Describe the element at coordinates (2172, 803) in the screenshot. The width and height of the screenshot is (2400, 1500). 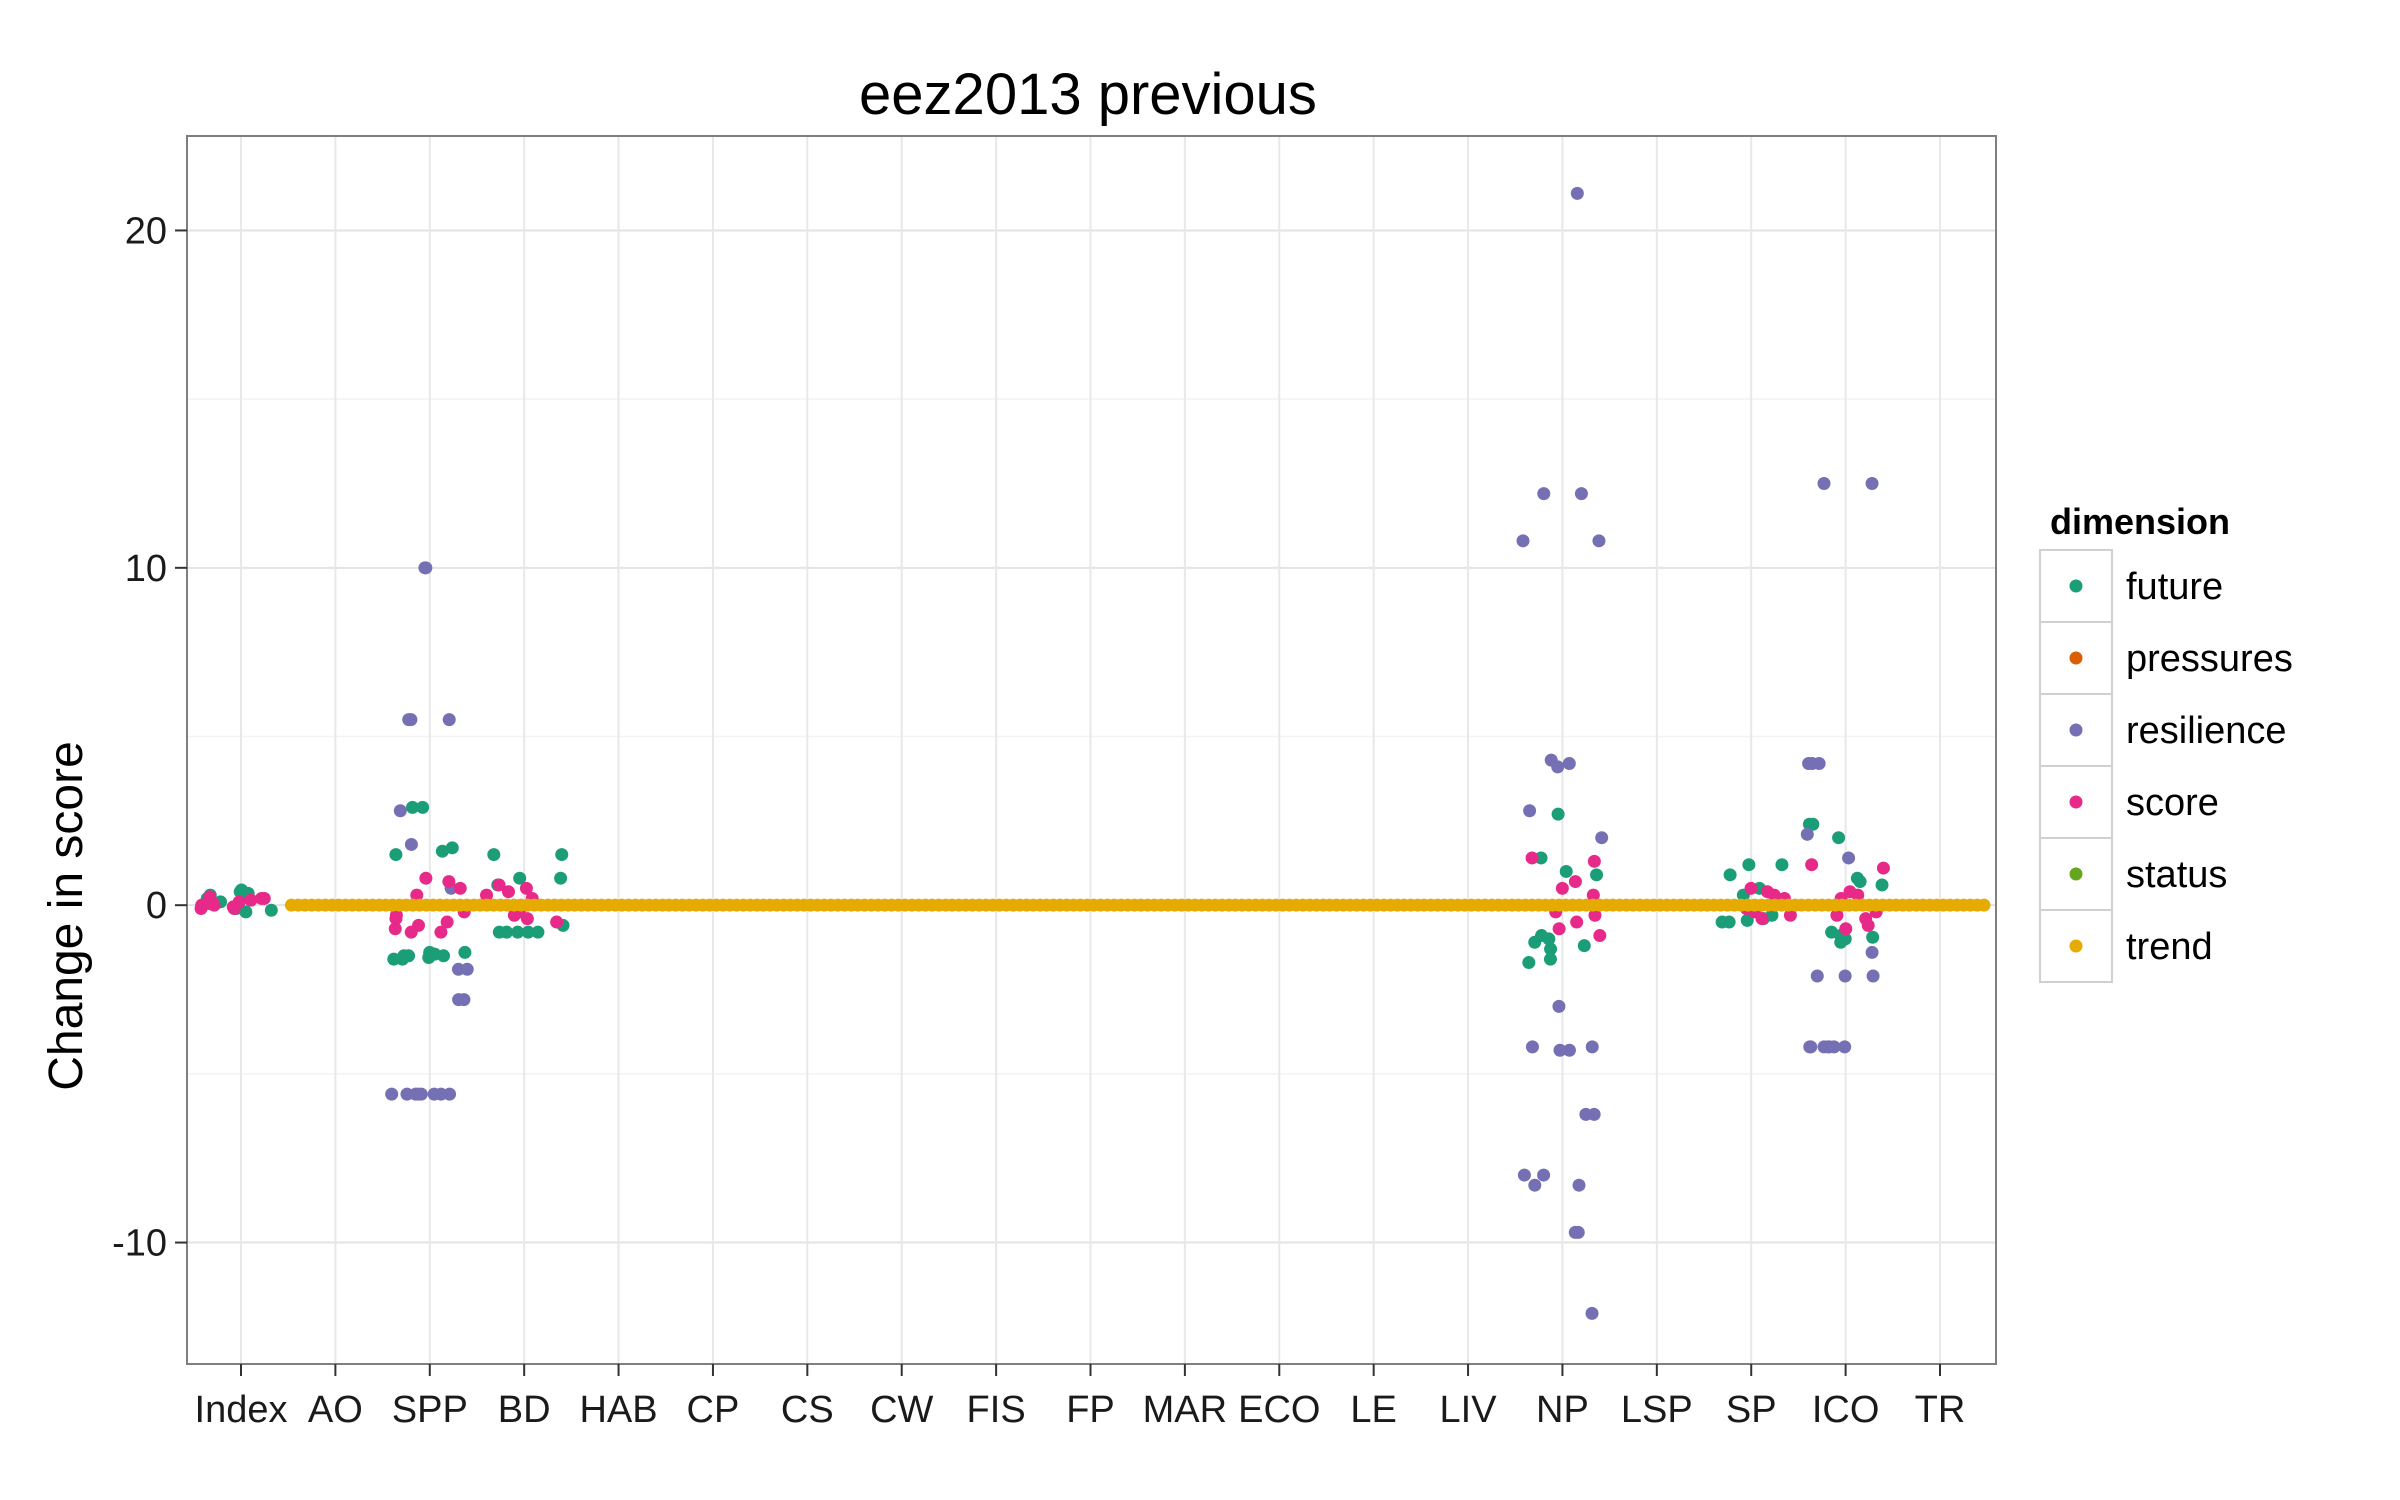
I see `legend-label: score` at that location.